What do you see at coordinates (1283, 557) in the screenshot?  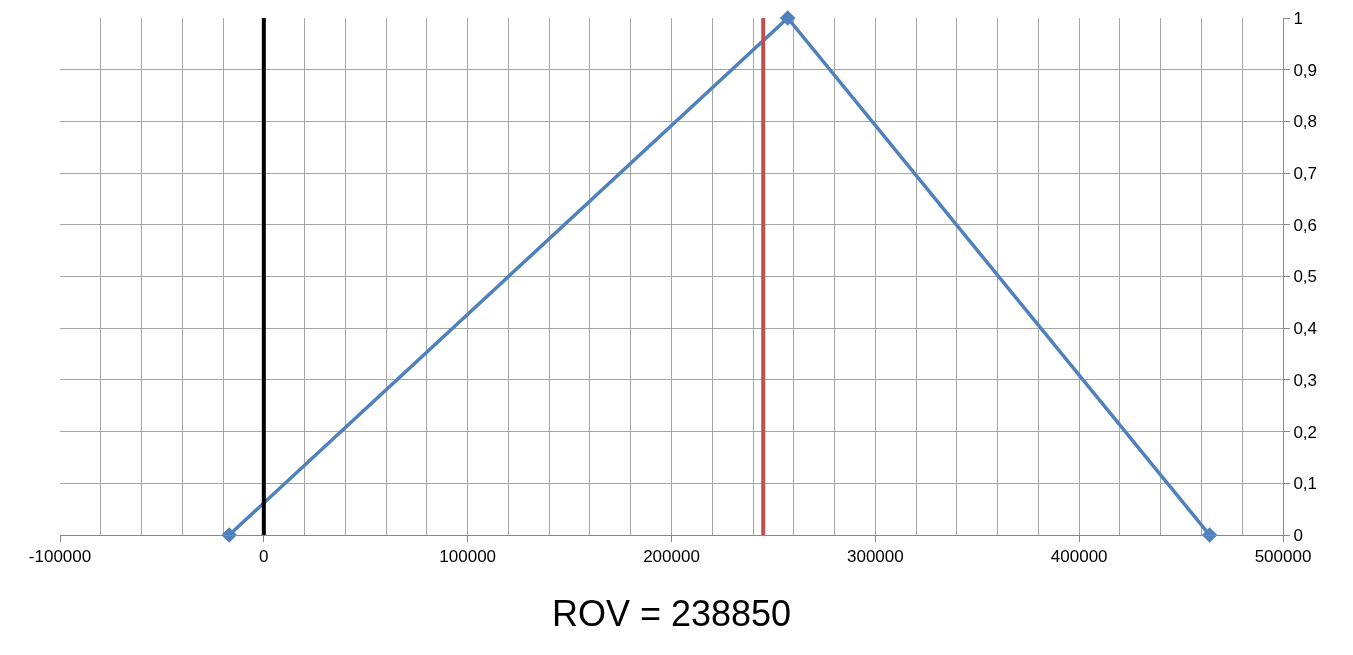 I see `x-tick-label: 500000` at bounding box center [1283, 557].